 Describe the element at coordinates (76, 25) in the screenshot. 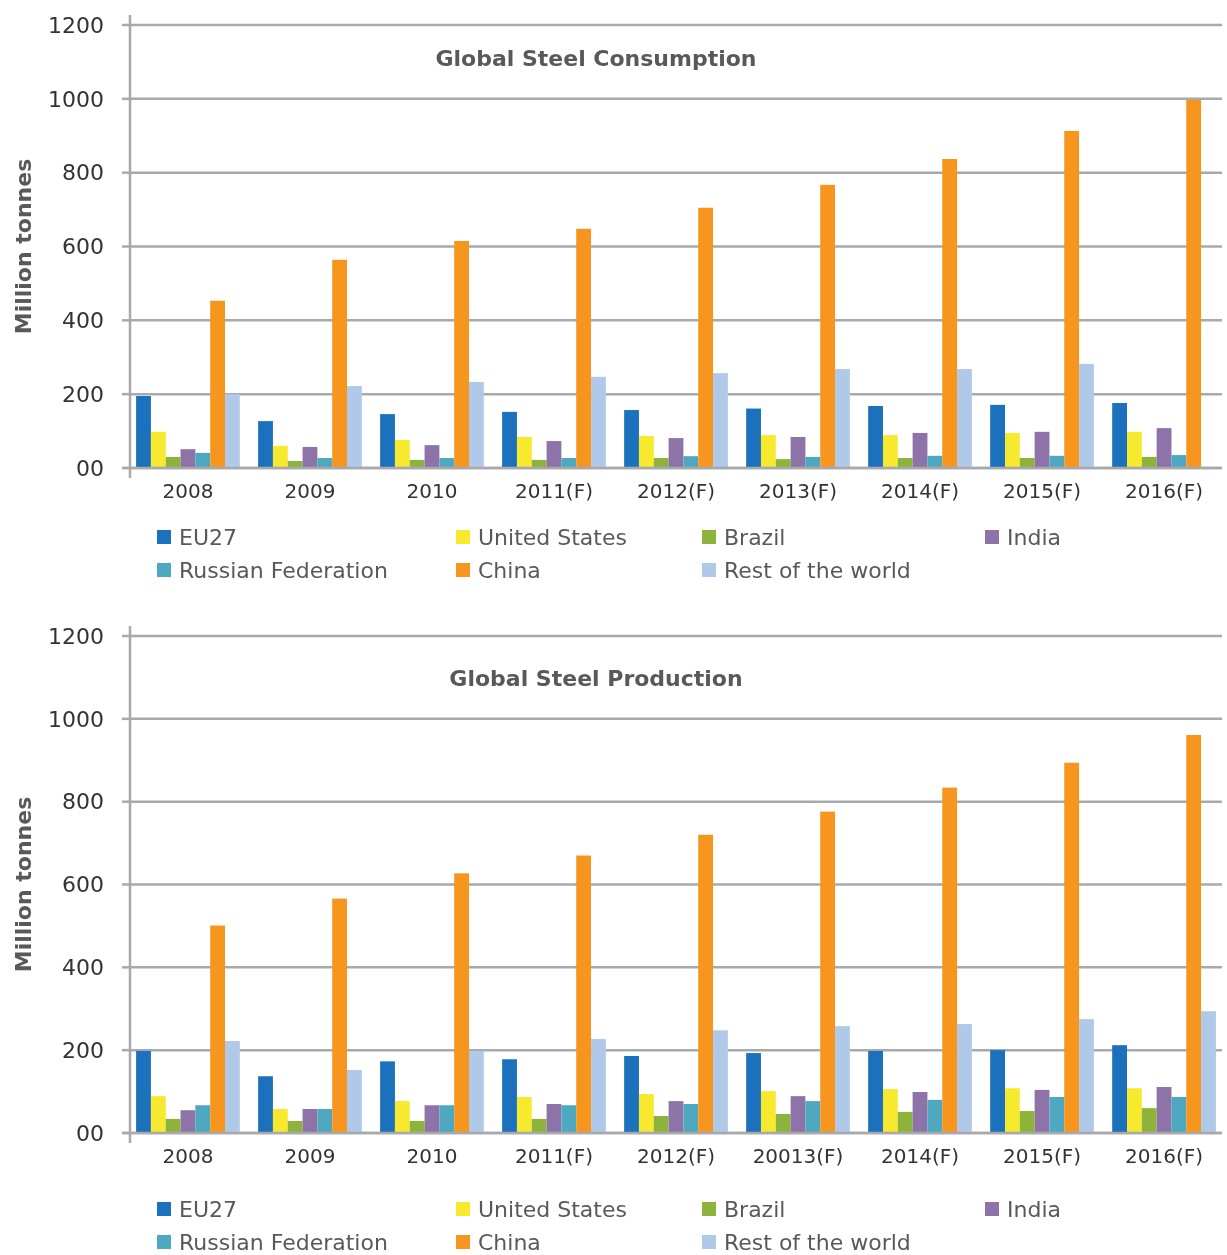

I see `y-tick-label: 1200` at that location.